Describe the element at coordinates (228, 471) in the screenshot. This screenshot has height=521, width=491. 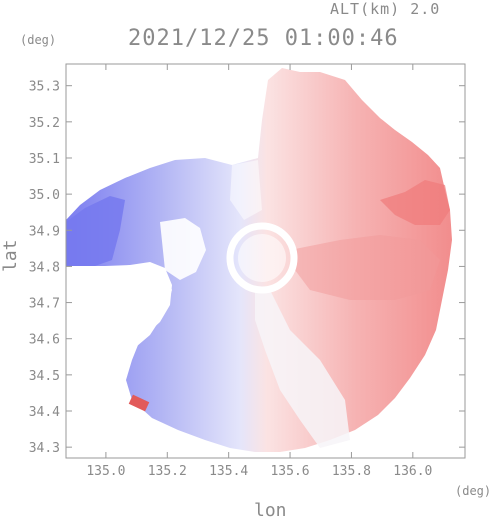
I see `lon-tick-label: 135.4` at that location.